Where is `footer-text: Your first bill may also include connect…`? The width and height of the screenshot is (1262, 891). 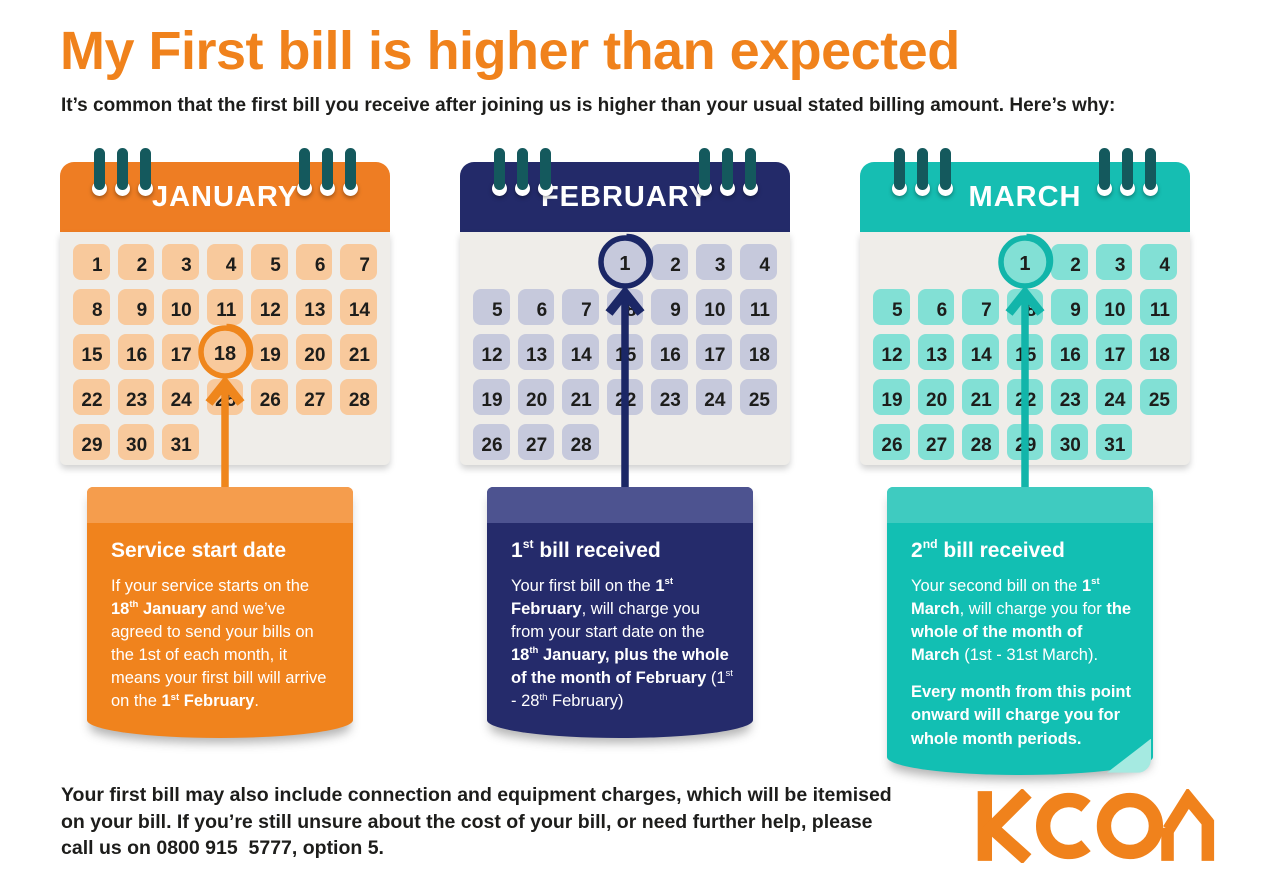
footer-text: Your first bill may also include connect… is located at coordinates (479, 822).